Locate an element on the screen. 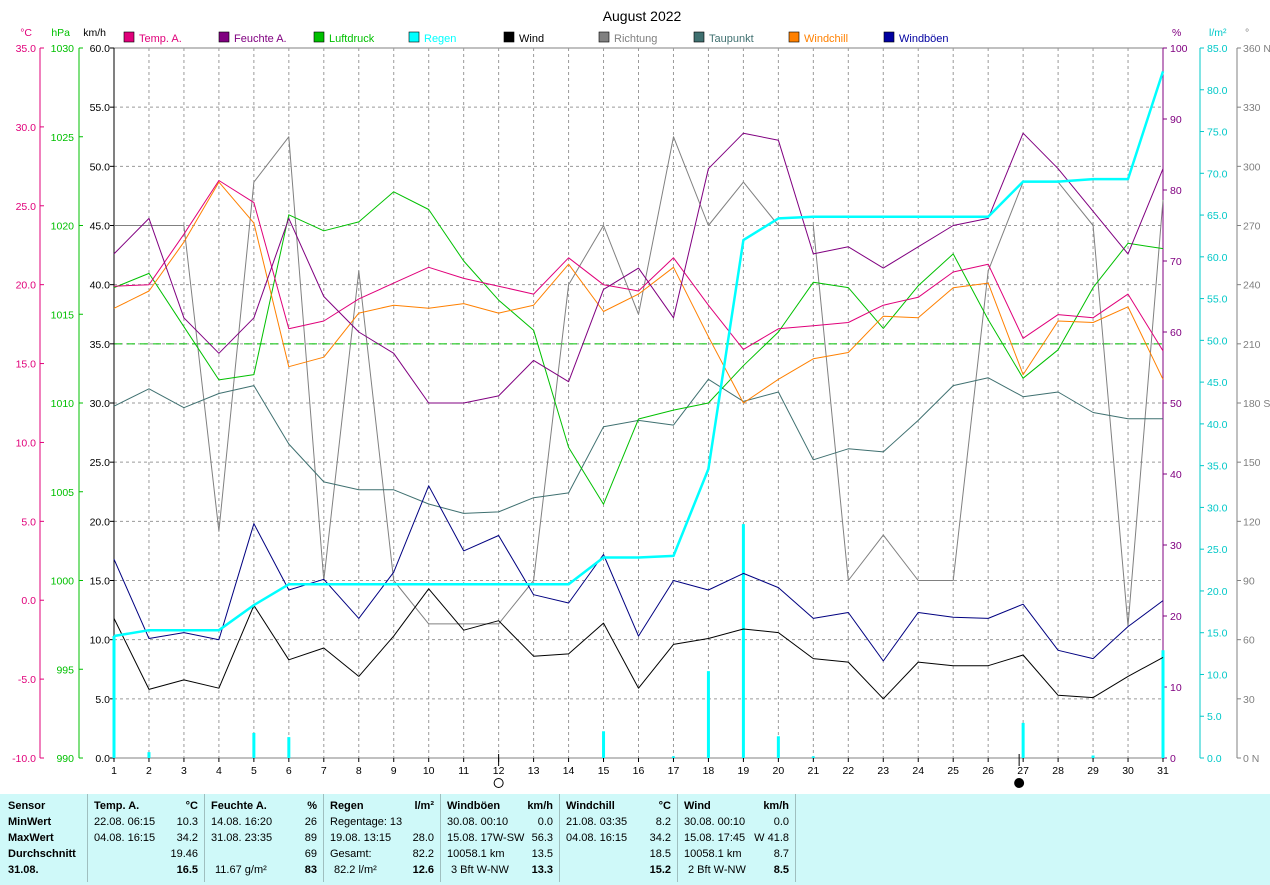 Image resolution: width=1270 pixels, height=885 pixels. wind-tick-label: 25.0 is located at coordinates (100, 463).